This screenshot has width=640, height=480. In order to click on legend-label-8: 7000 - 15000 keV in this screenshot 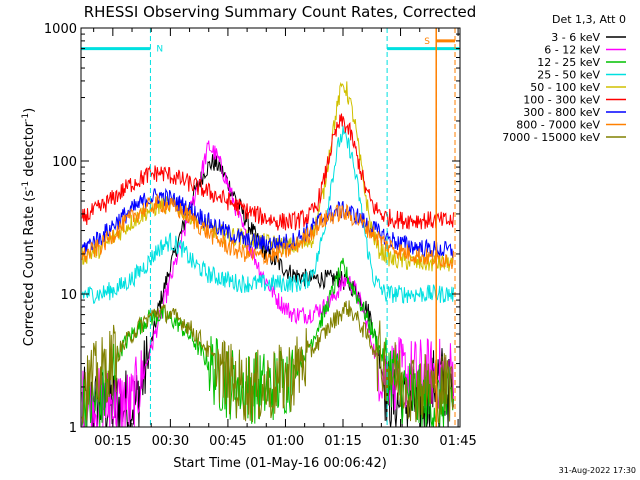, I will do `click(551, 137)`.